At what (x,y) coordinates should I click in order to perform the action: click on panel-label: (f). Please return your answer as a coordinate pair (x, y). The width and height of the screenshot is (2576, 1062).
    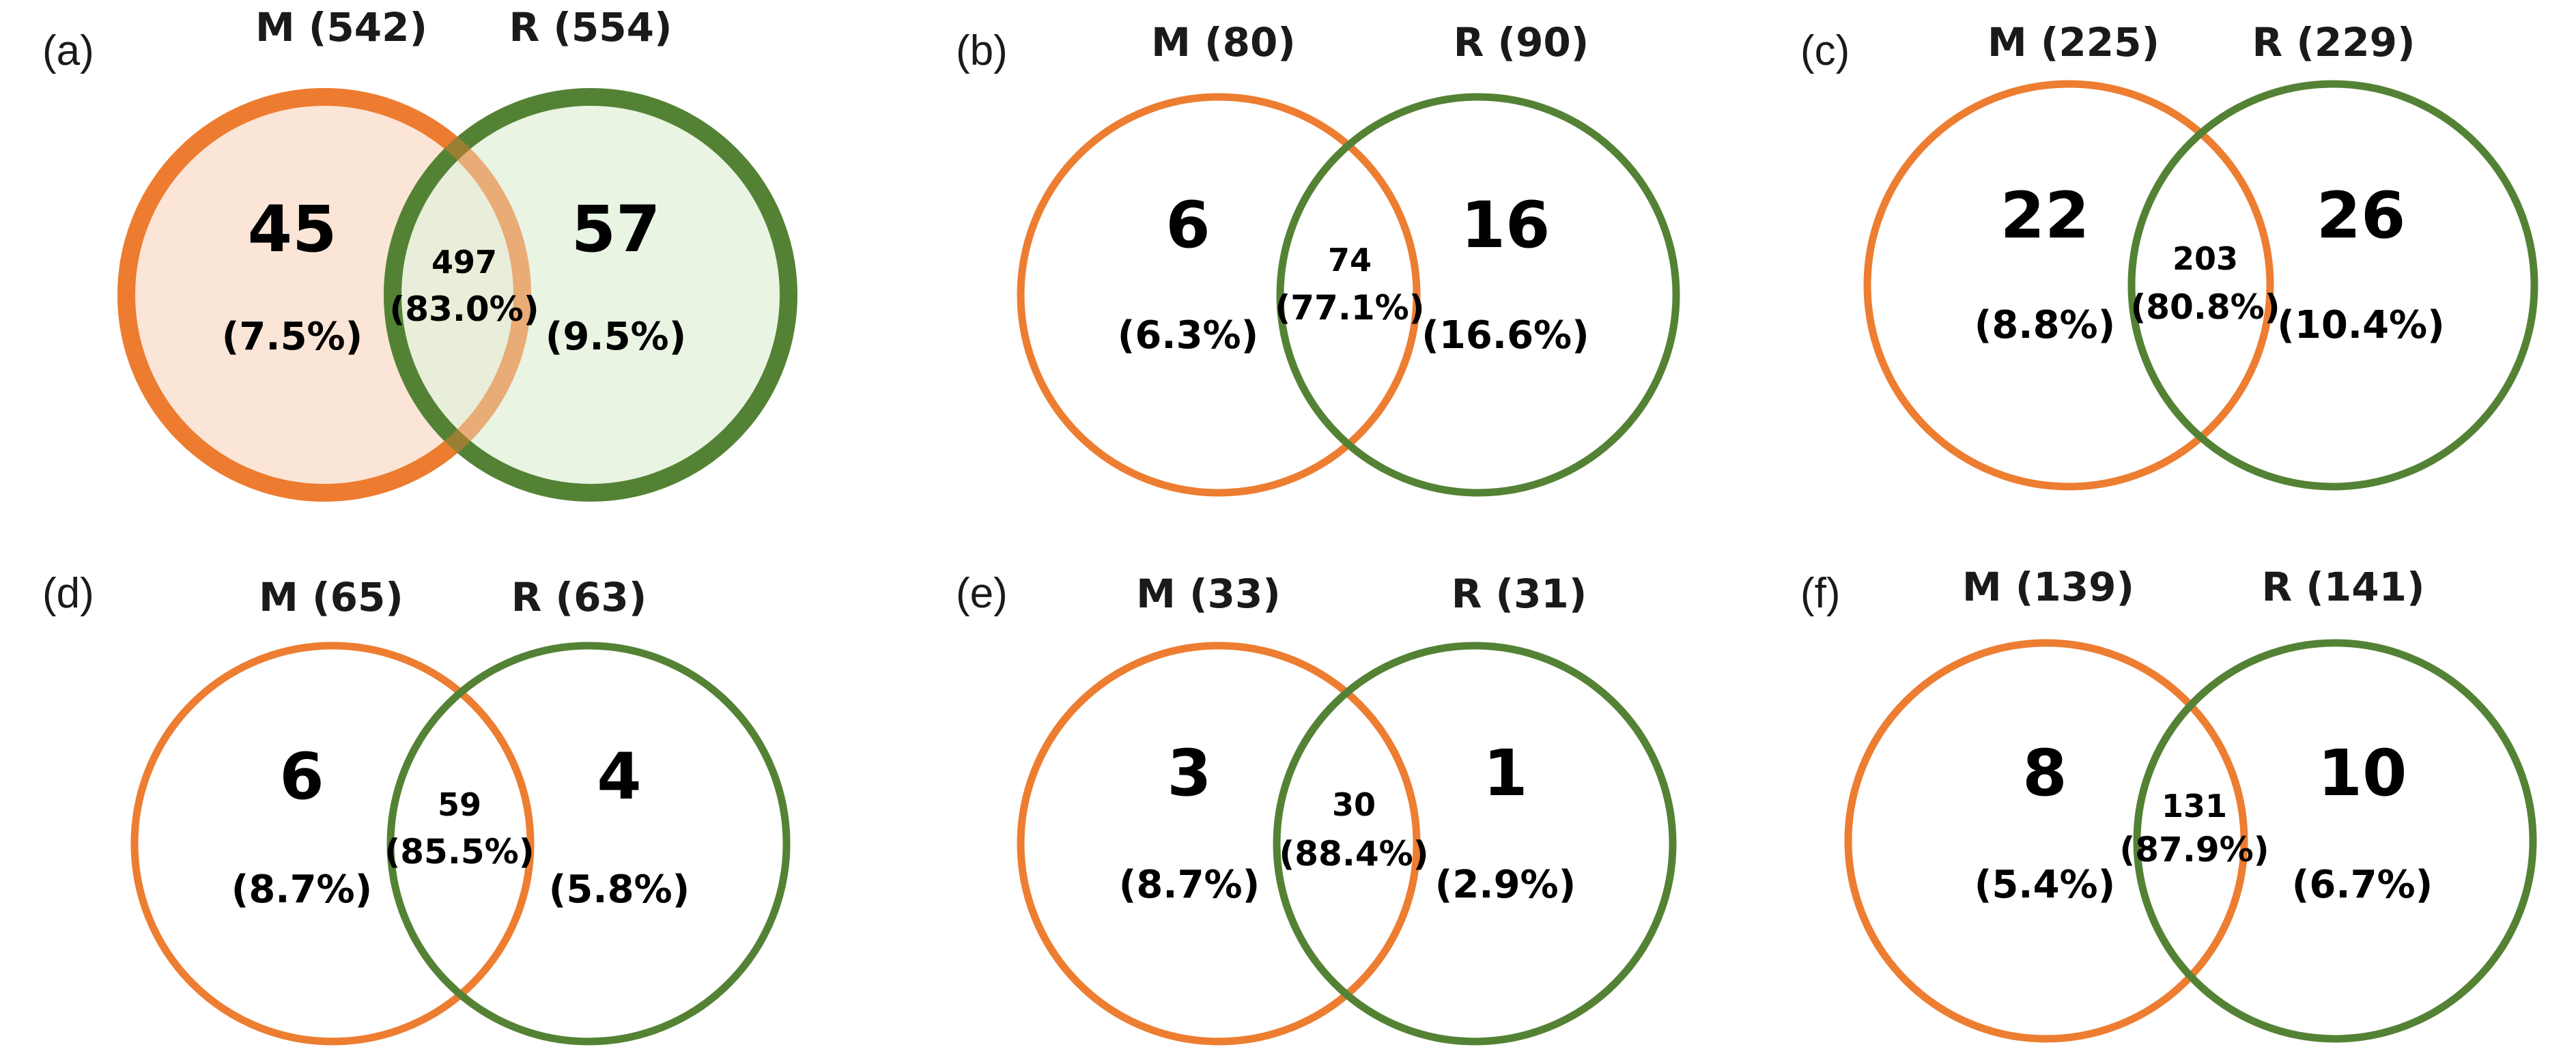
    Looking at the image, I should click on (1820, 593).